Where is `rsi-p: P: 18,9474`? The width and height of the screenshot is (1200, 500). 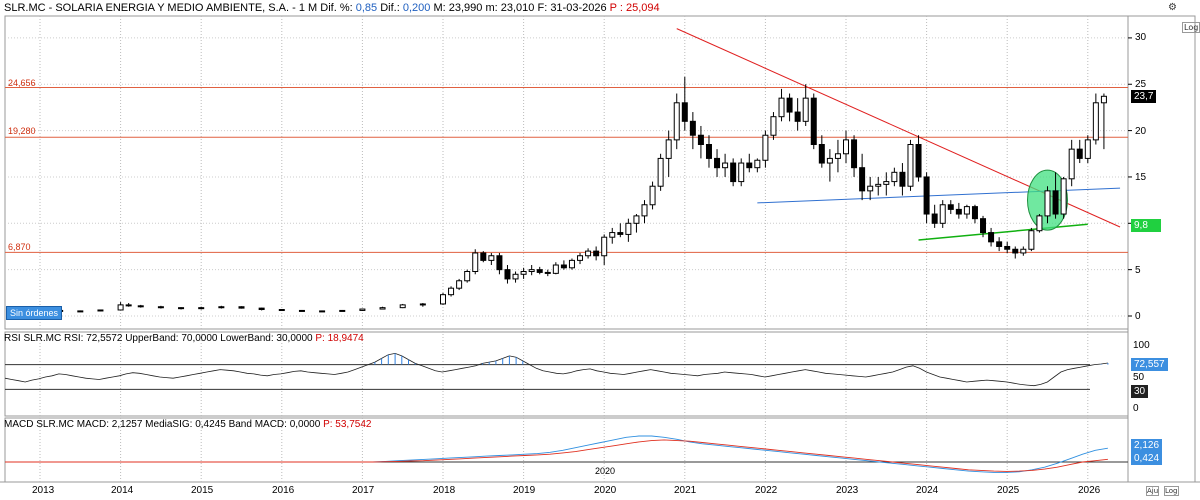
rsi-p: P: 18,9474 is located at coordinates (339, 338).